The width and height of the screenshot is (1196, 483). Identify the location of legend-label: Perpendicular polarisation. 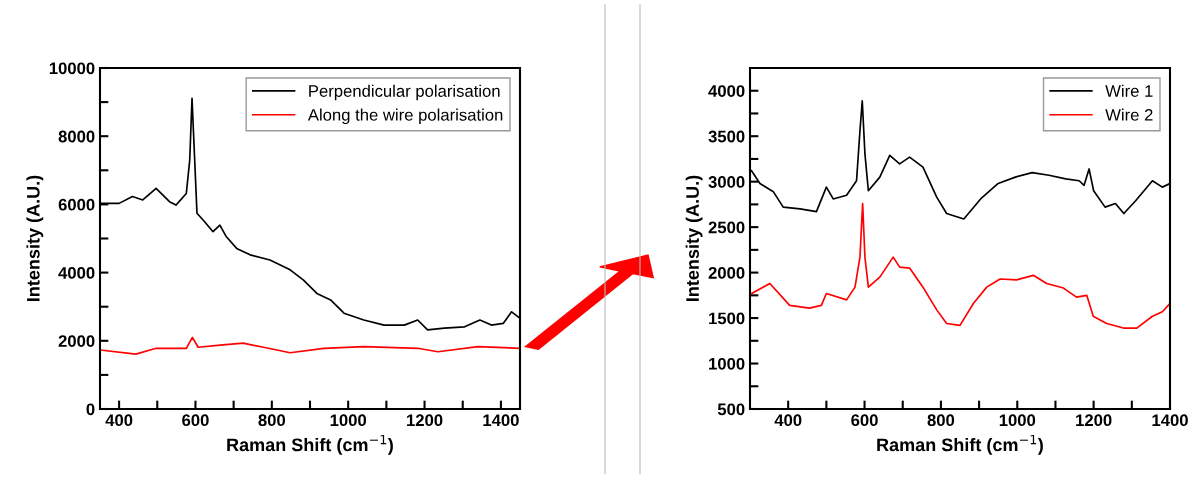
(404, 92).